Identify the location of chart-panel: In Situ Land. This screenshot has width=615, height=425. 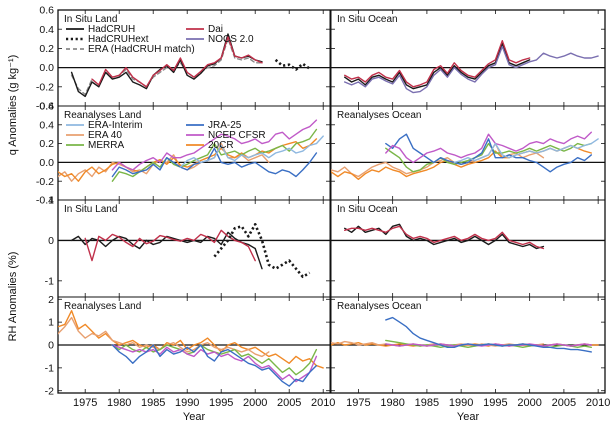
(194, 248).